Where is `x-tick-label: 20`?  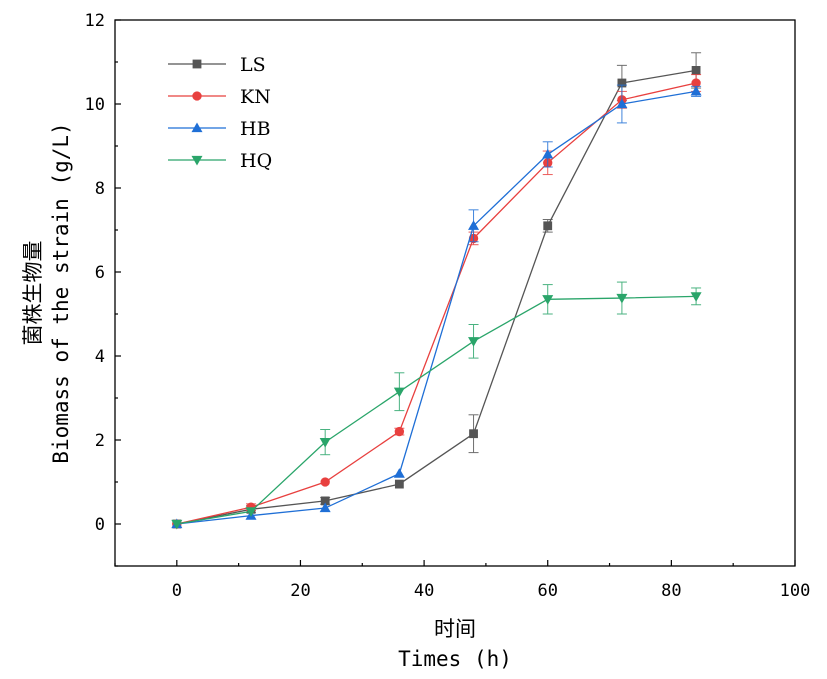
x-tick-label: 20 is located at coordinates (300, 591).